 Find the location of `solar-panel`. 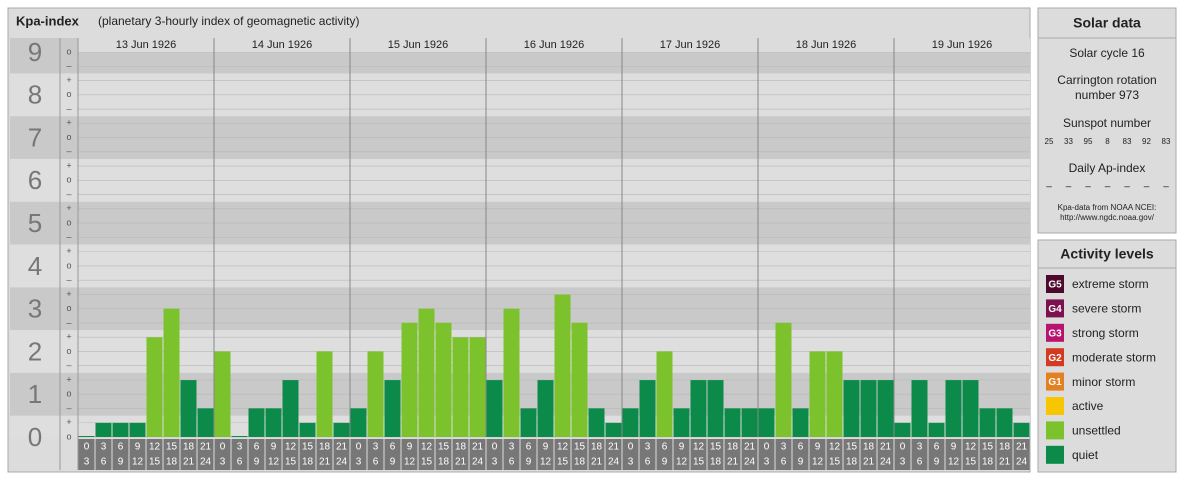

solar-panel is located at coordinates (1107, 120).